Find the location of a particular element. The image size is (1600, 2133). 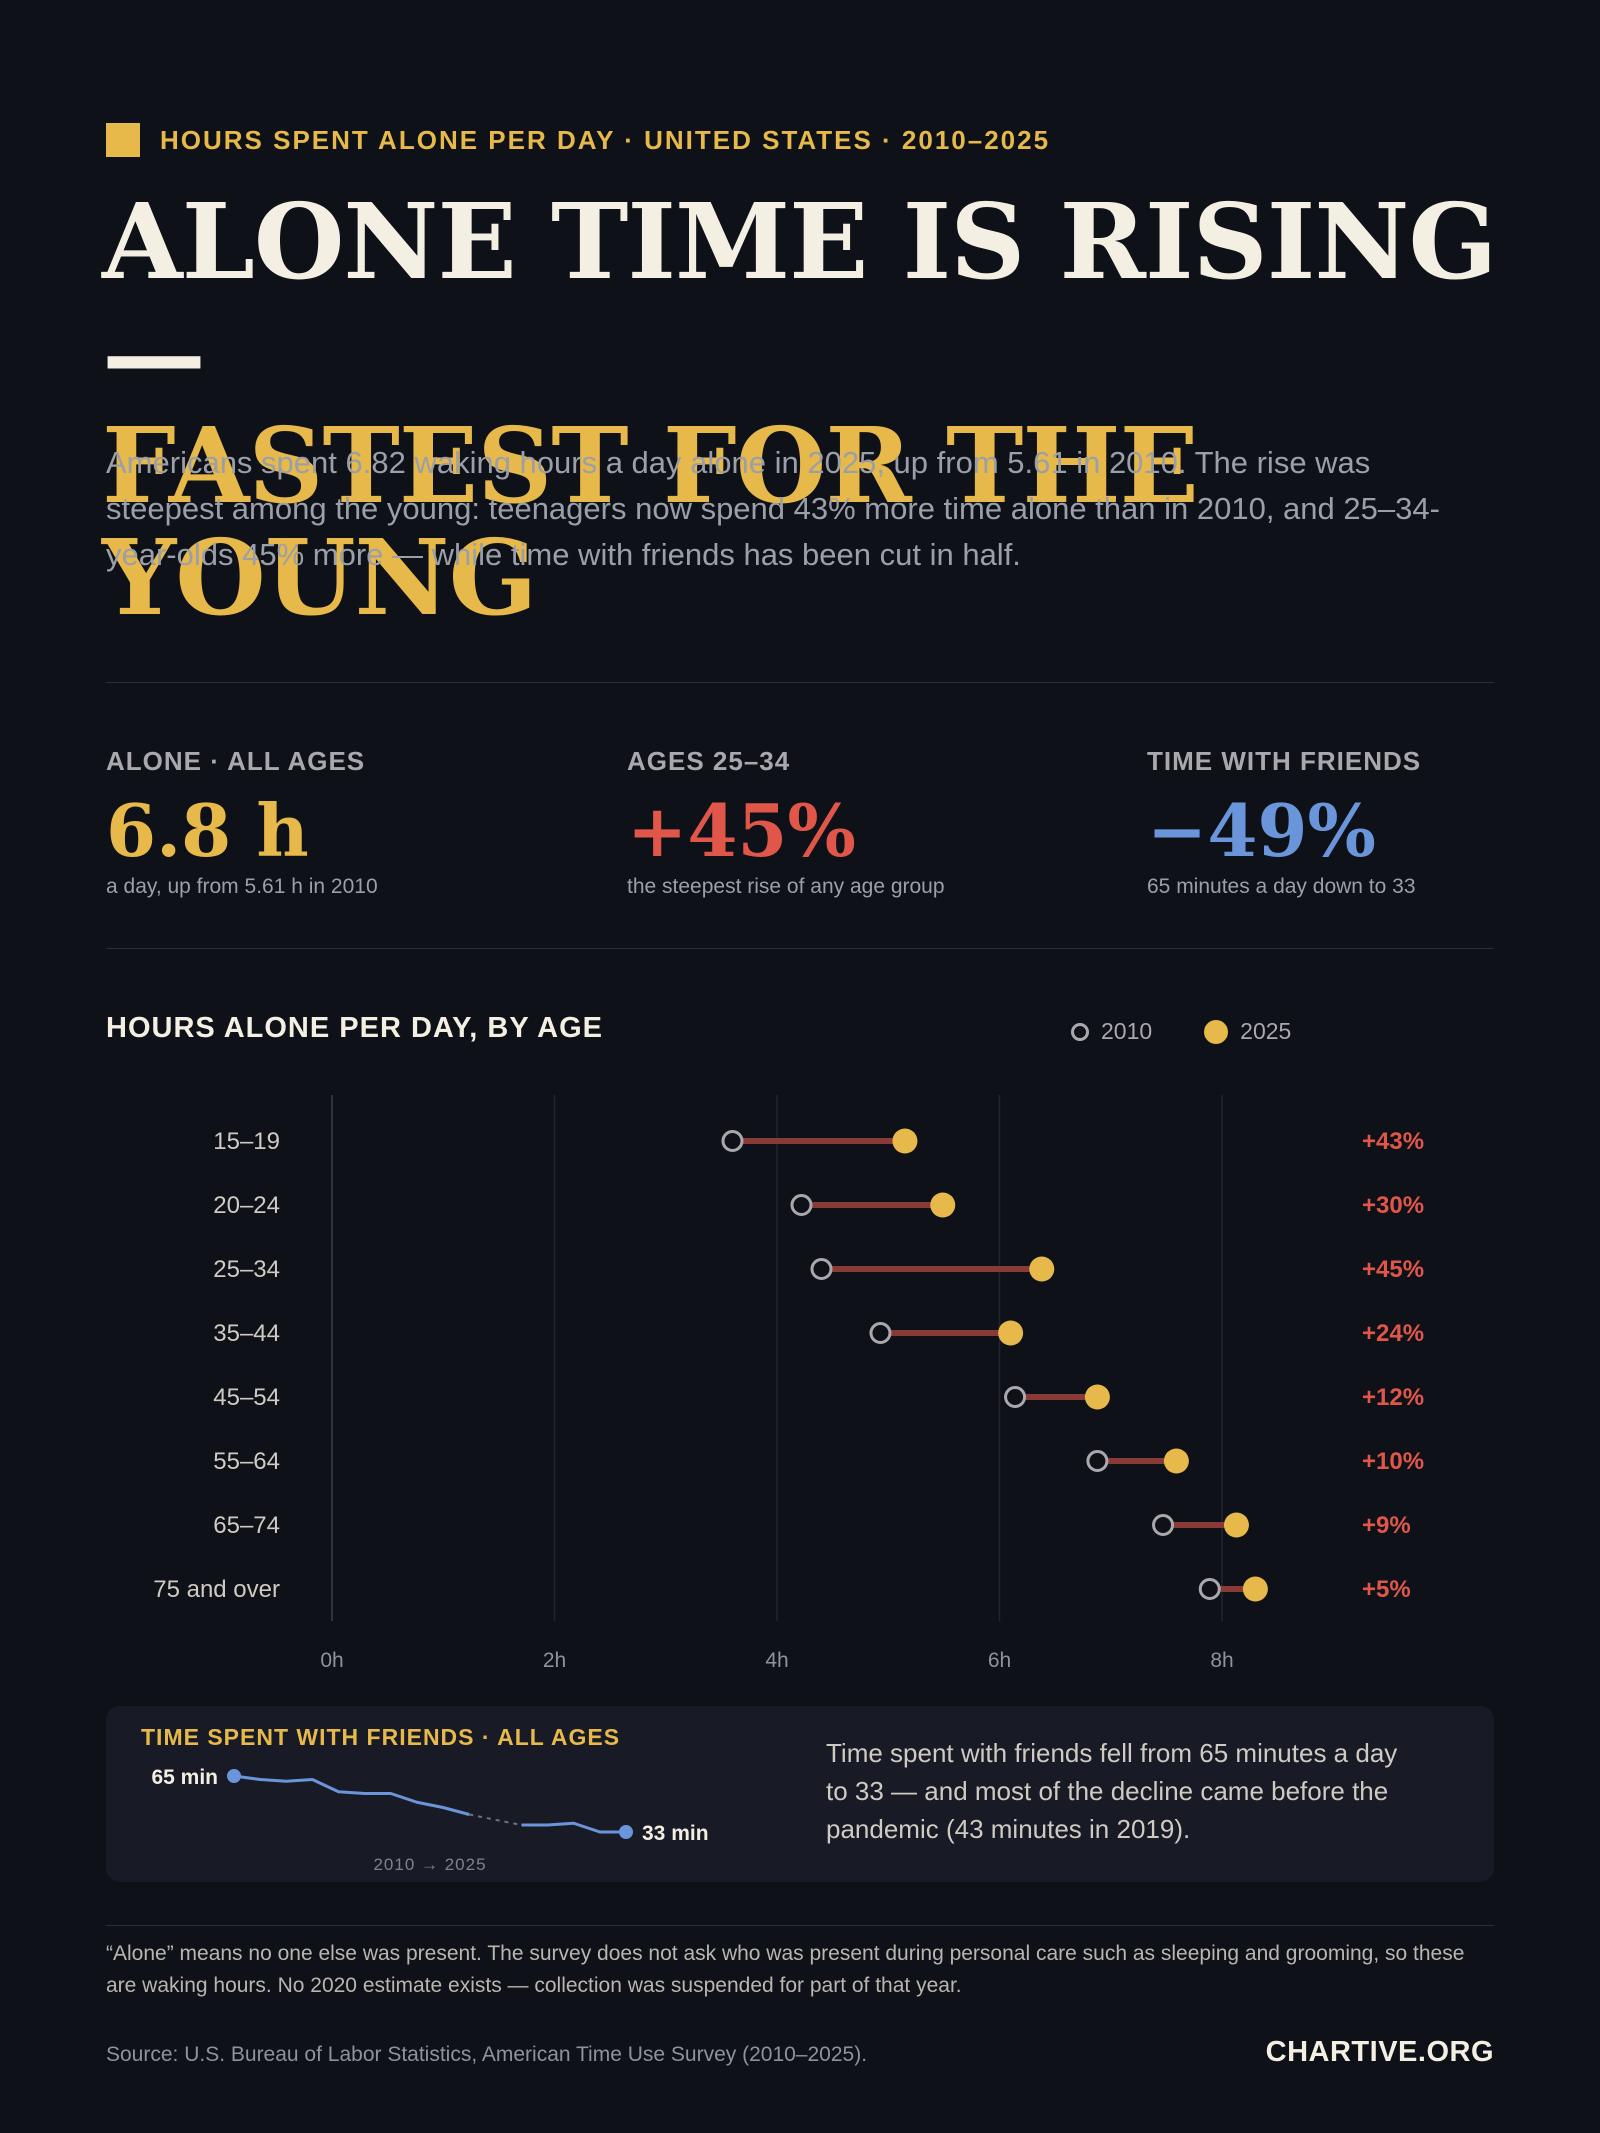

kicker-square-icon is located at coordinates (123, 140).